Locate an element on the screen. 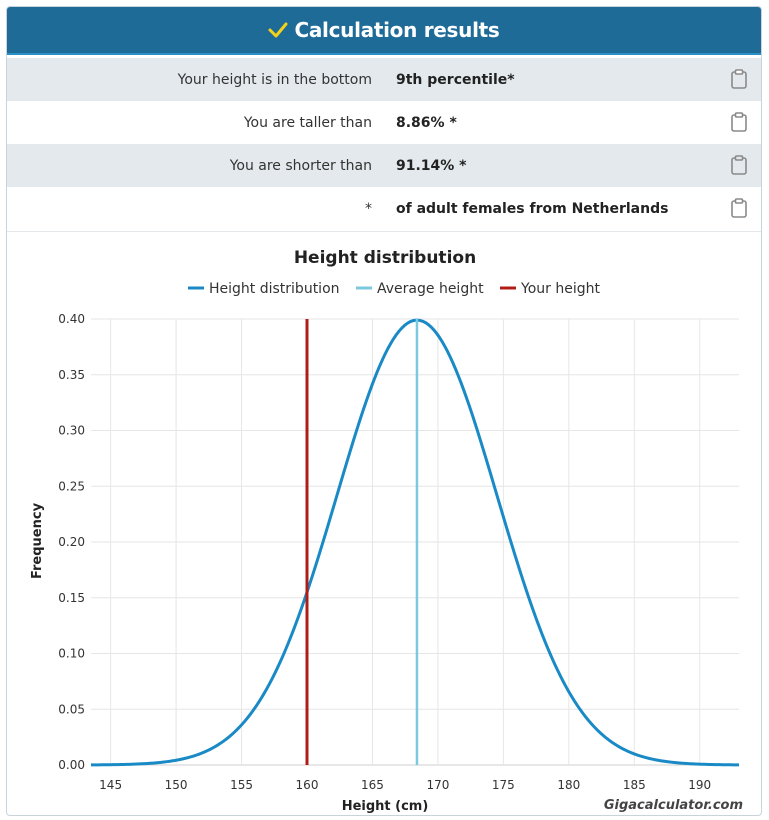 Image resolution: width=769 pixels, height=820 pixels. watermark: Gigacalculator.com is located at coordinates (673, 805).